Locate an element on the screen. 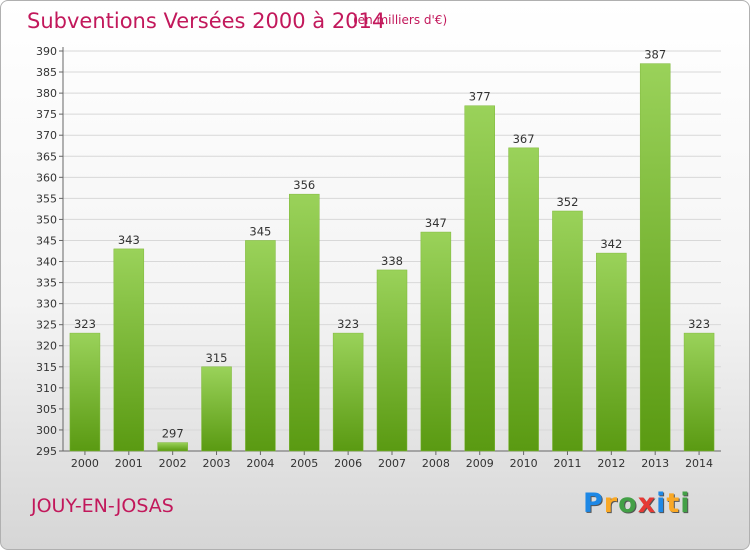 Image resolution: width=750 pixels, height=550 pixels. value-label-2012: 342 is located at coordinates (611, 244).